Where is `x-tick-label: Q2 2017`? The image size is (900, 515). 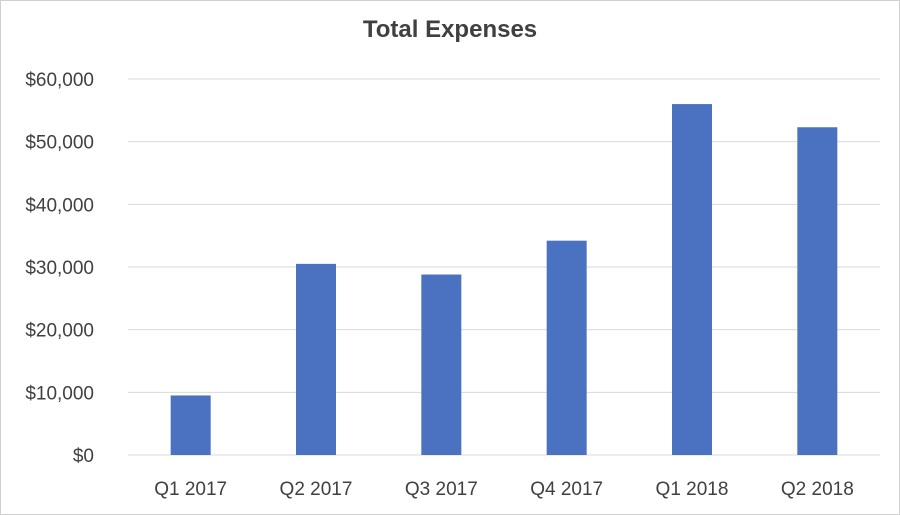 x-tick-label: Q2 2017 is located at coordinates (316, 489).